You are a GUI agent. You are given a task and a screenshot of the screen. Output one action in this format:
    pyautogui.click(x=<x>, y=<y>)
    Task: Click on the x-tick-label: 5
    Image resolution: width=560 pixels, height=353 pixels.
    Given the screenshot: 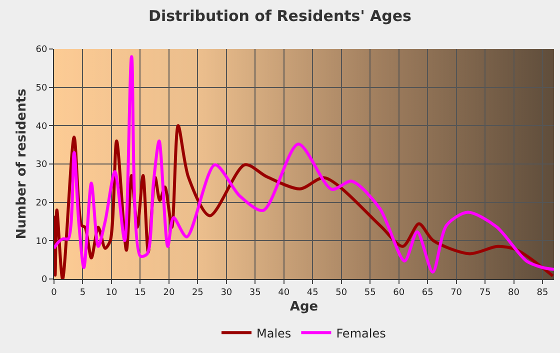 What is the action you would take?
    pyautogui.click(x=83, y=293)
    